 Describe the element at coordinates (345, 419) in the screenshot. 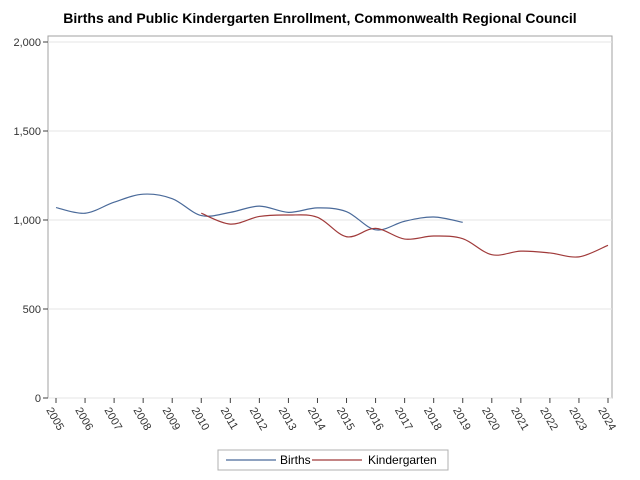

I see `x-tick-label: 2015` at that location.